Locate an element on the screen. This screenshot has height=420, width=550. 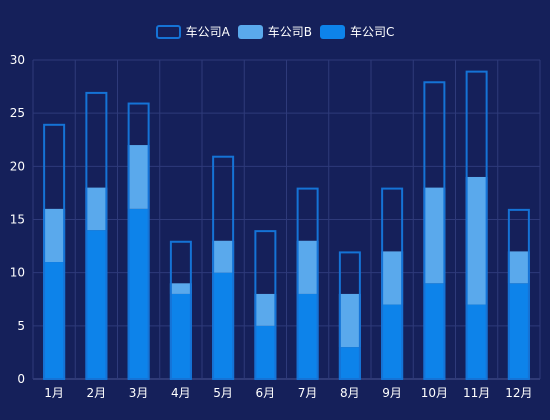
y-tick-label: 15 is located at coordinates (17, 220).